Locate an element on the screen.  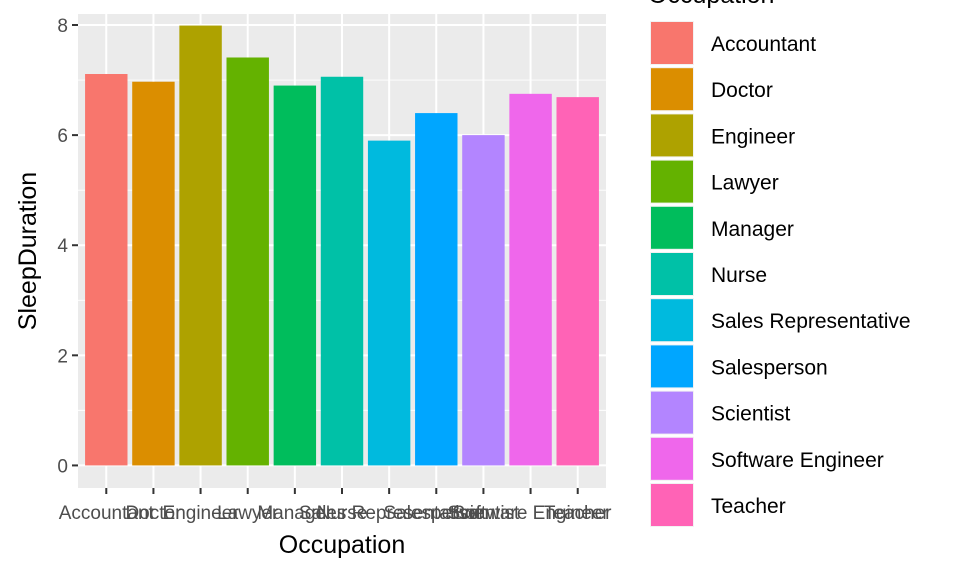
legend-label: Accountant is located at coordinates (763, 44).